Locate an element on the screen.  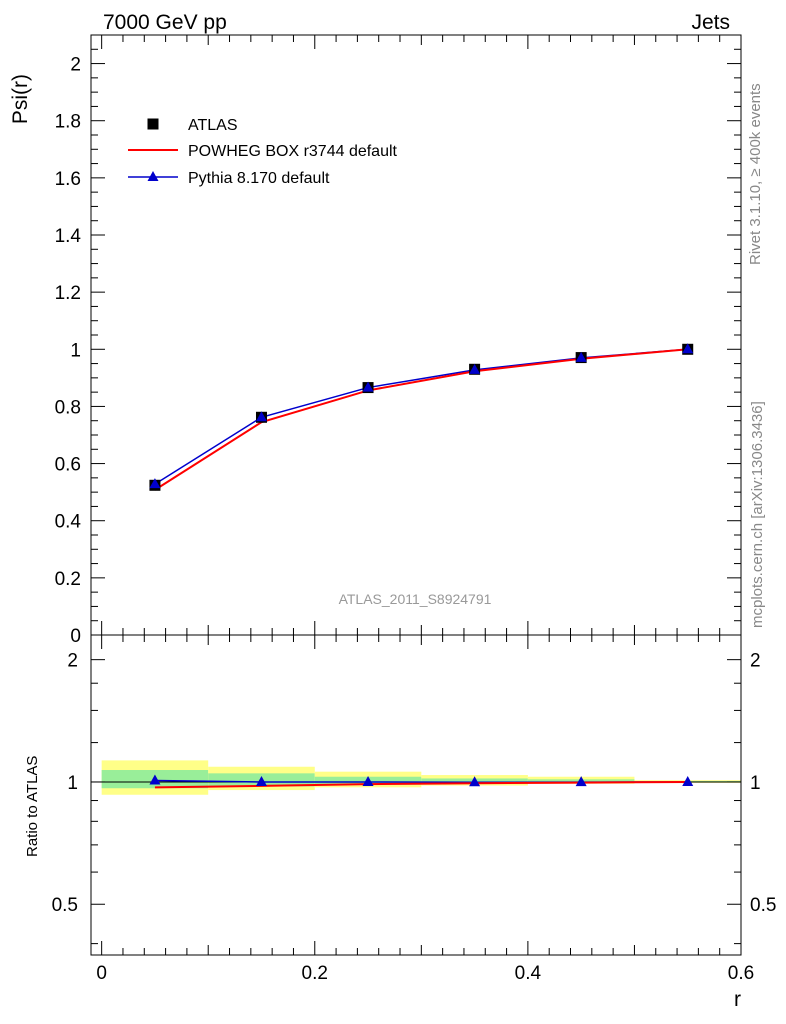
y-tick-label: 0 is located at coordinates (75, 636).